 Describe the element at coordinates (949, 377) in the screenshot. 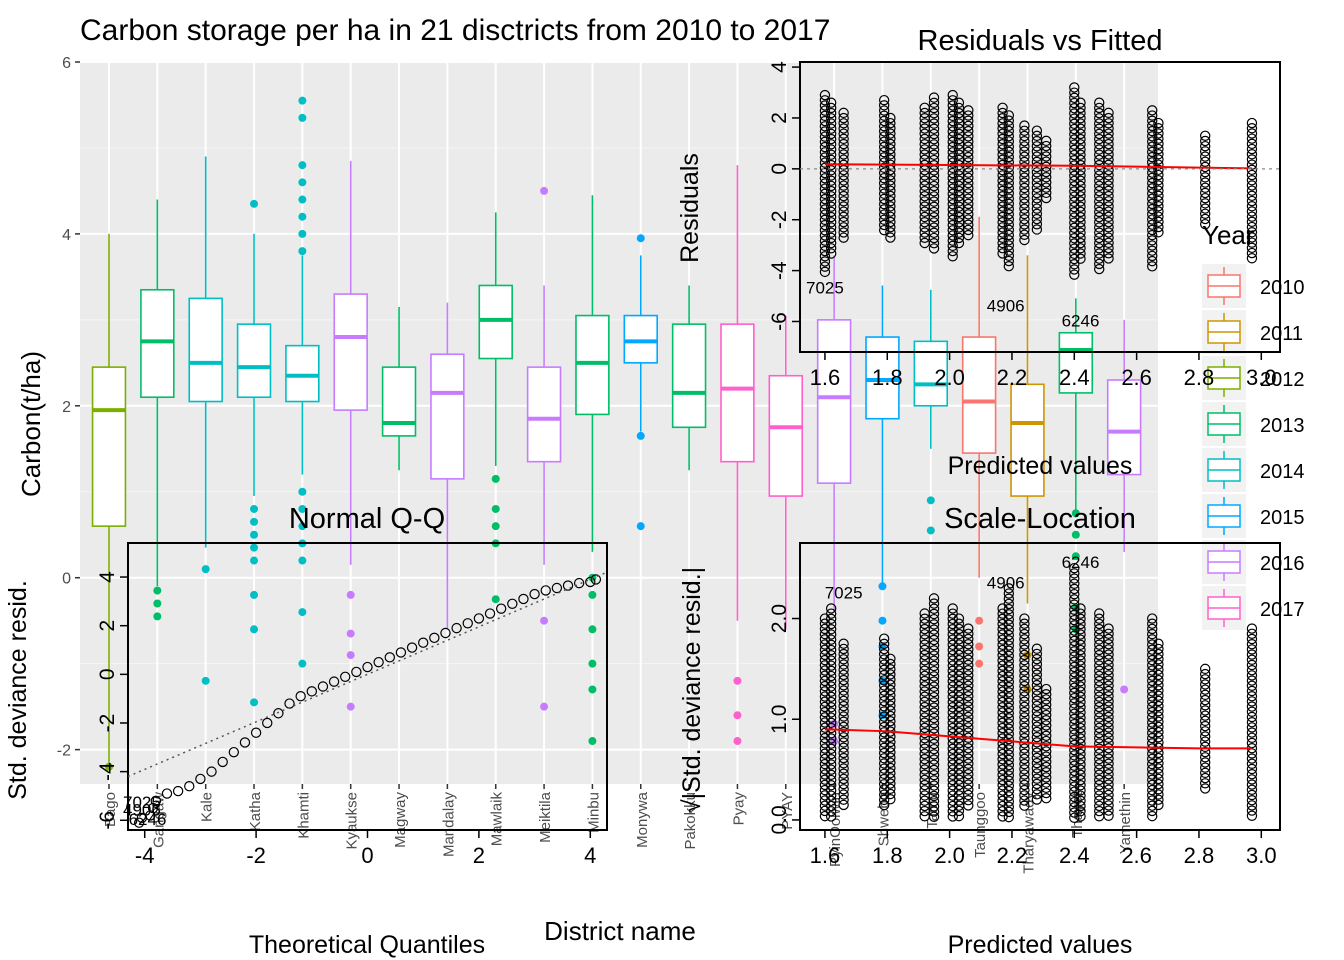

I see `x-tick-label: 2.0` at that location.